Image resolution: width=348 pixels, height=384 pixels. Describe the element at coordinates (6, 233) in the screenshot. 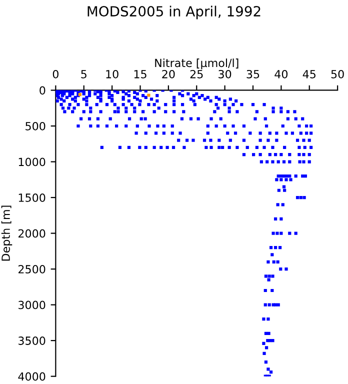

I see `y-axis-title: Depth [m]` at that location.